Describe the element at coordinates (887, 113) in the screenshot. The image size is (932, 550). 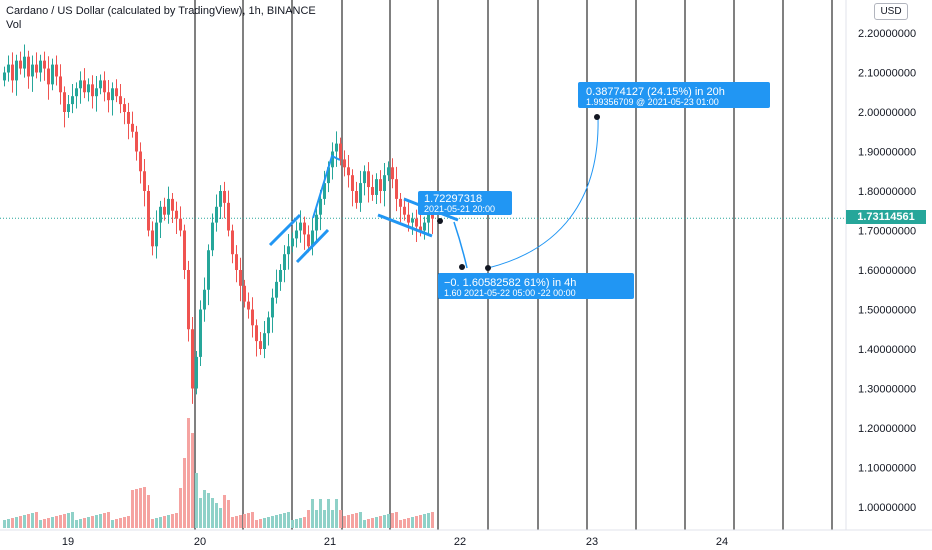
I see `y-tick-label: 2.00000000` at that location.